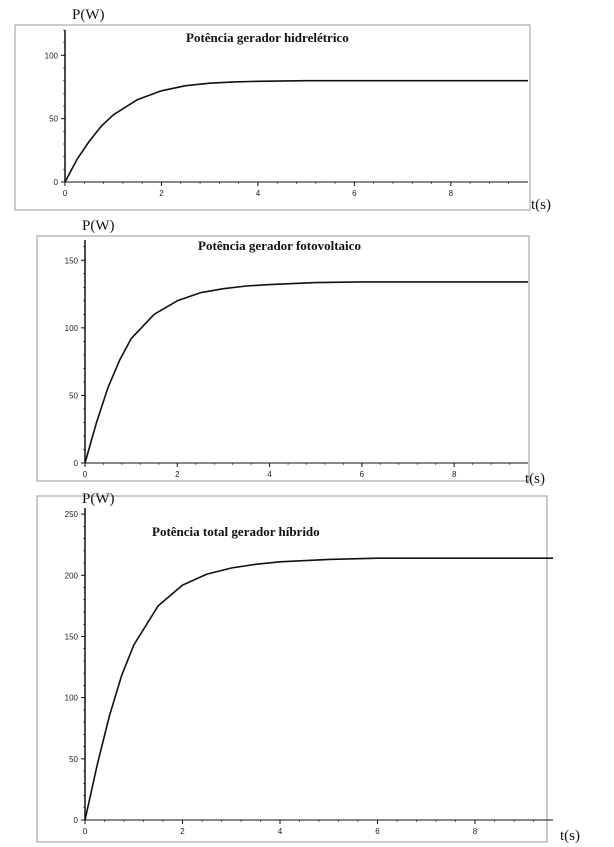 Image resolution: width=614 pixels, height=847 pixels. Describe the element at coordinates (267, 37) in the screenshot. I see `chart-title: Potência gerador hidrelétrico` at that location.